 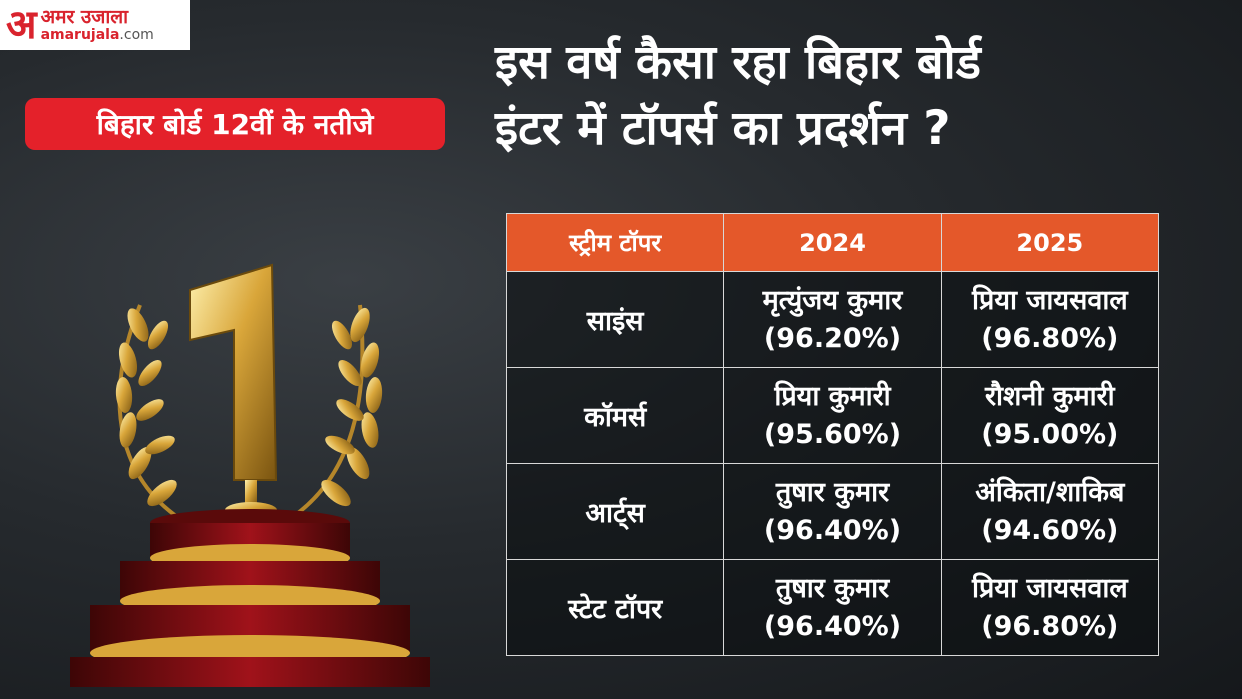 I want to click on topper-percent: (95.60%), so click(x=832, y=434).